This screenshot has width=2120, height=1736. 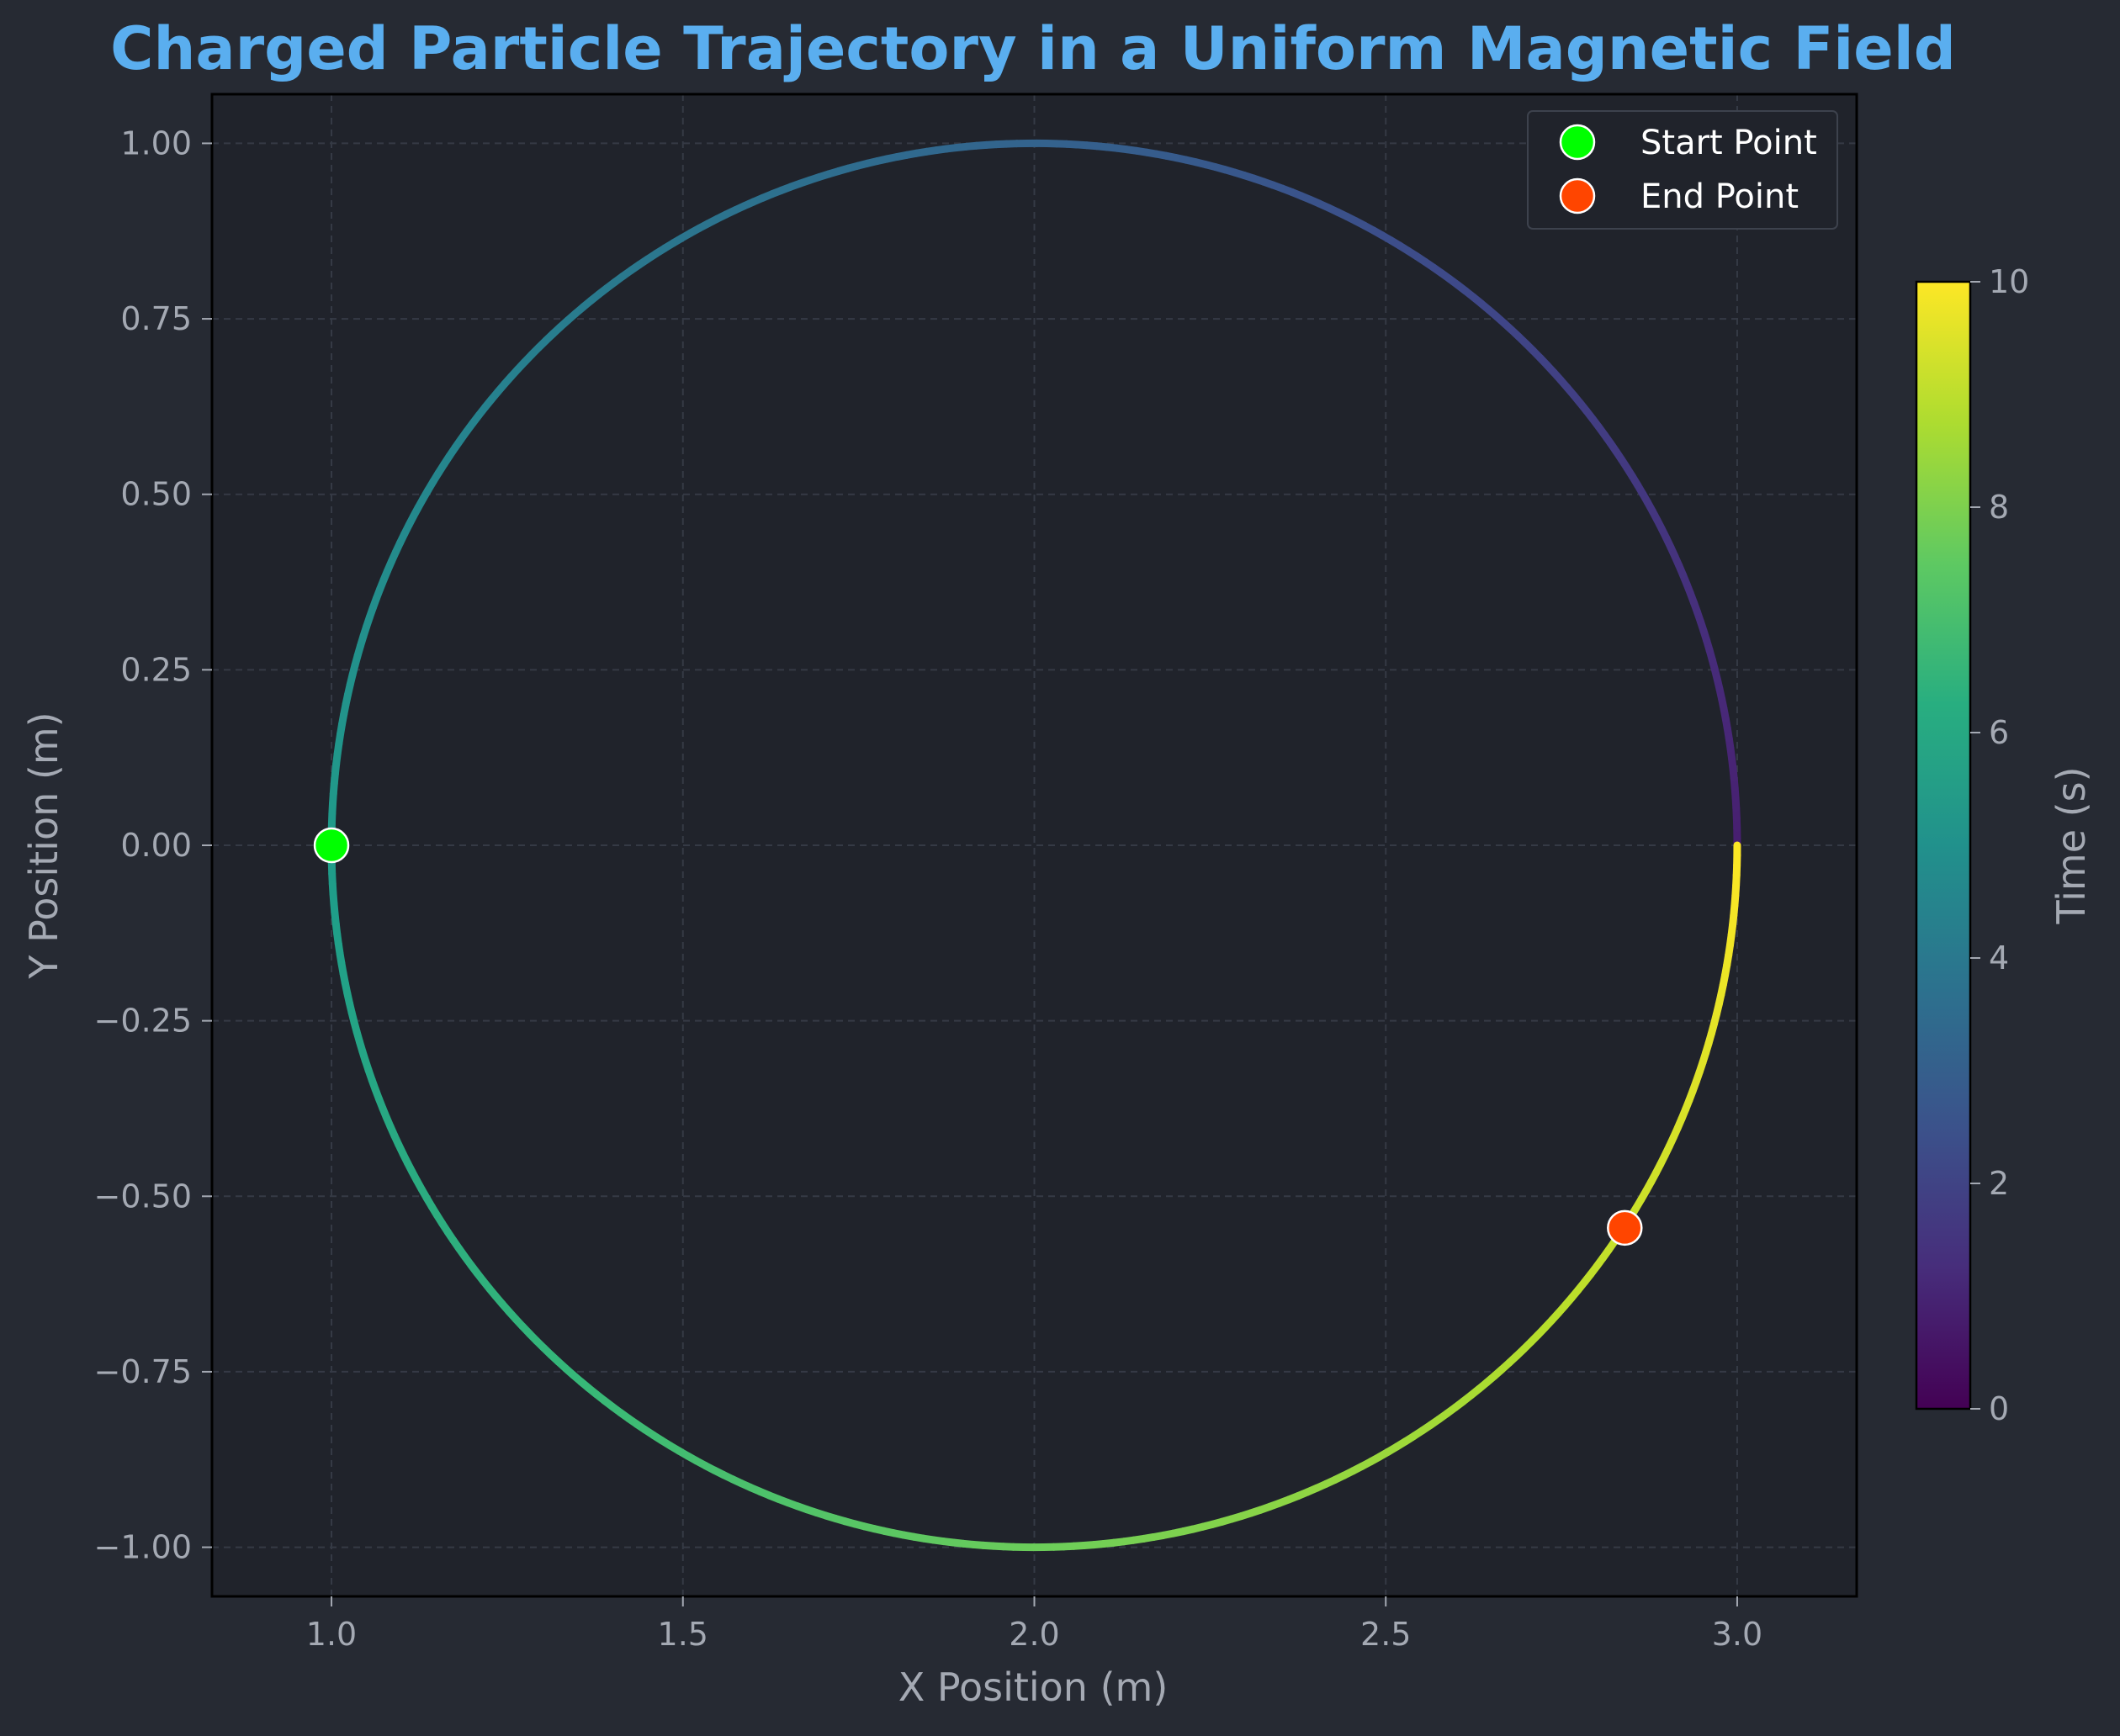 I want to click on y-axis-label: Y Position (m), so click(x=43, y=845).